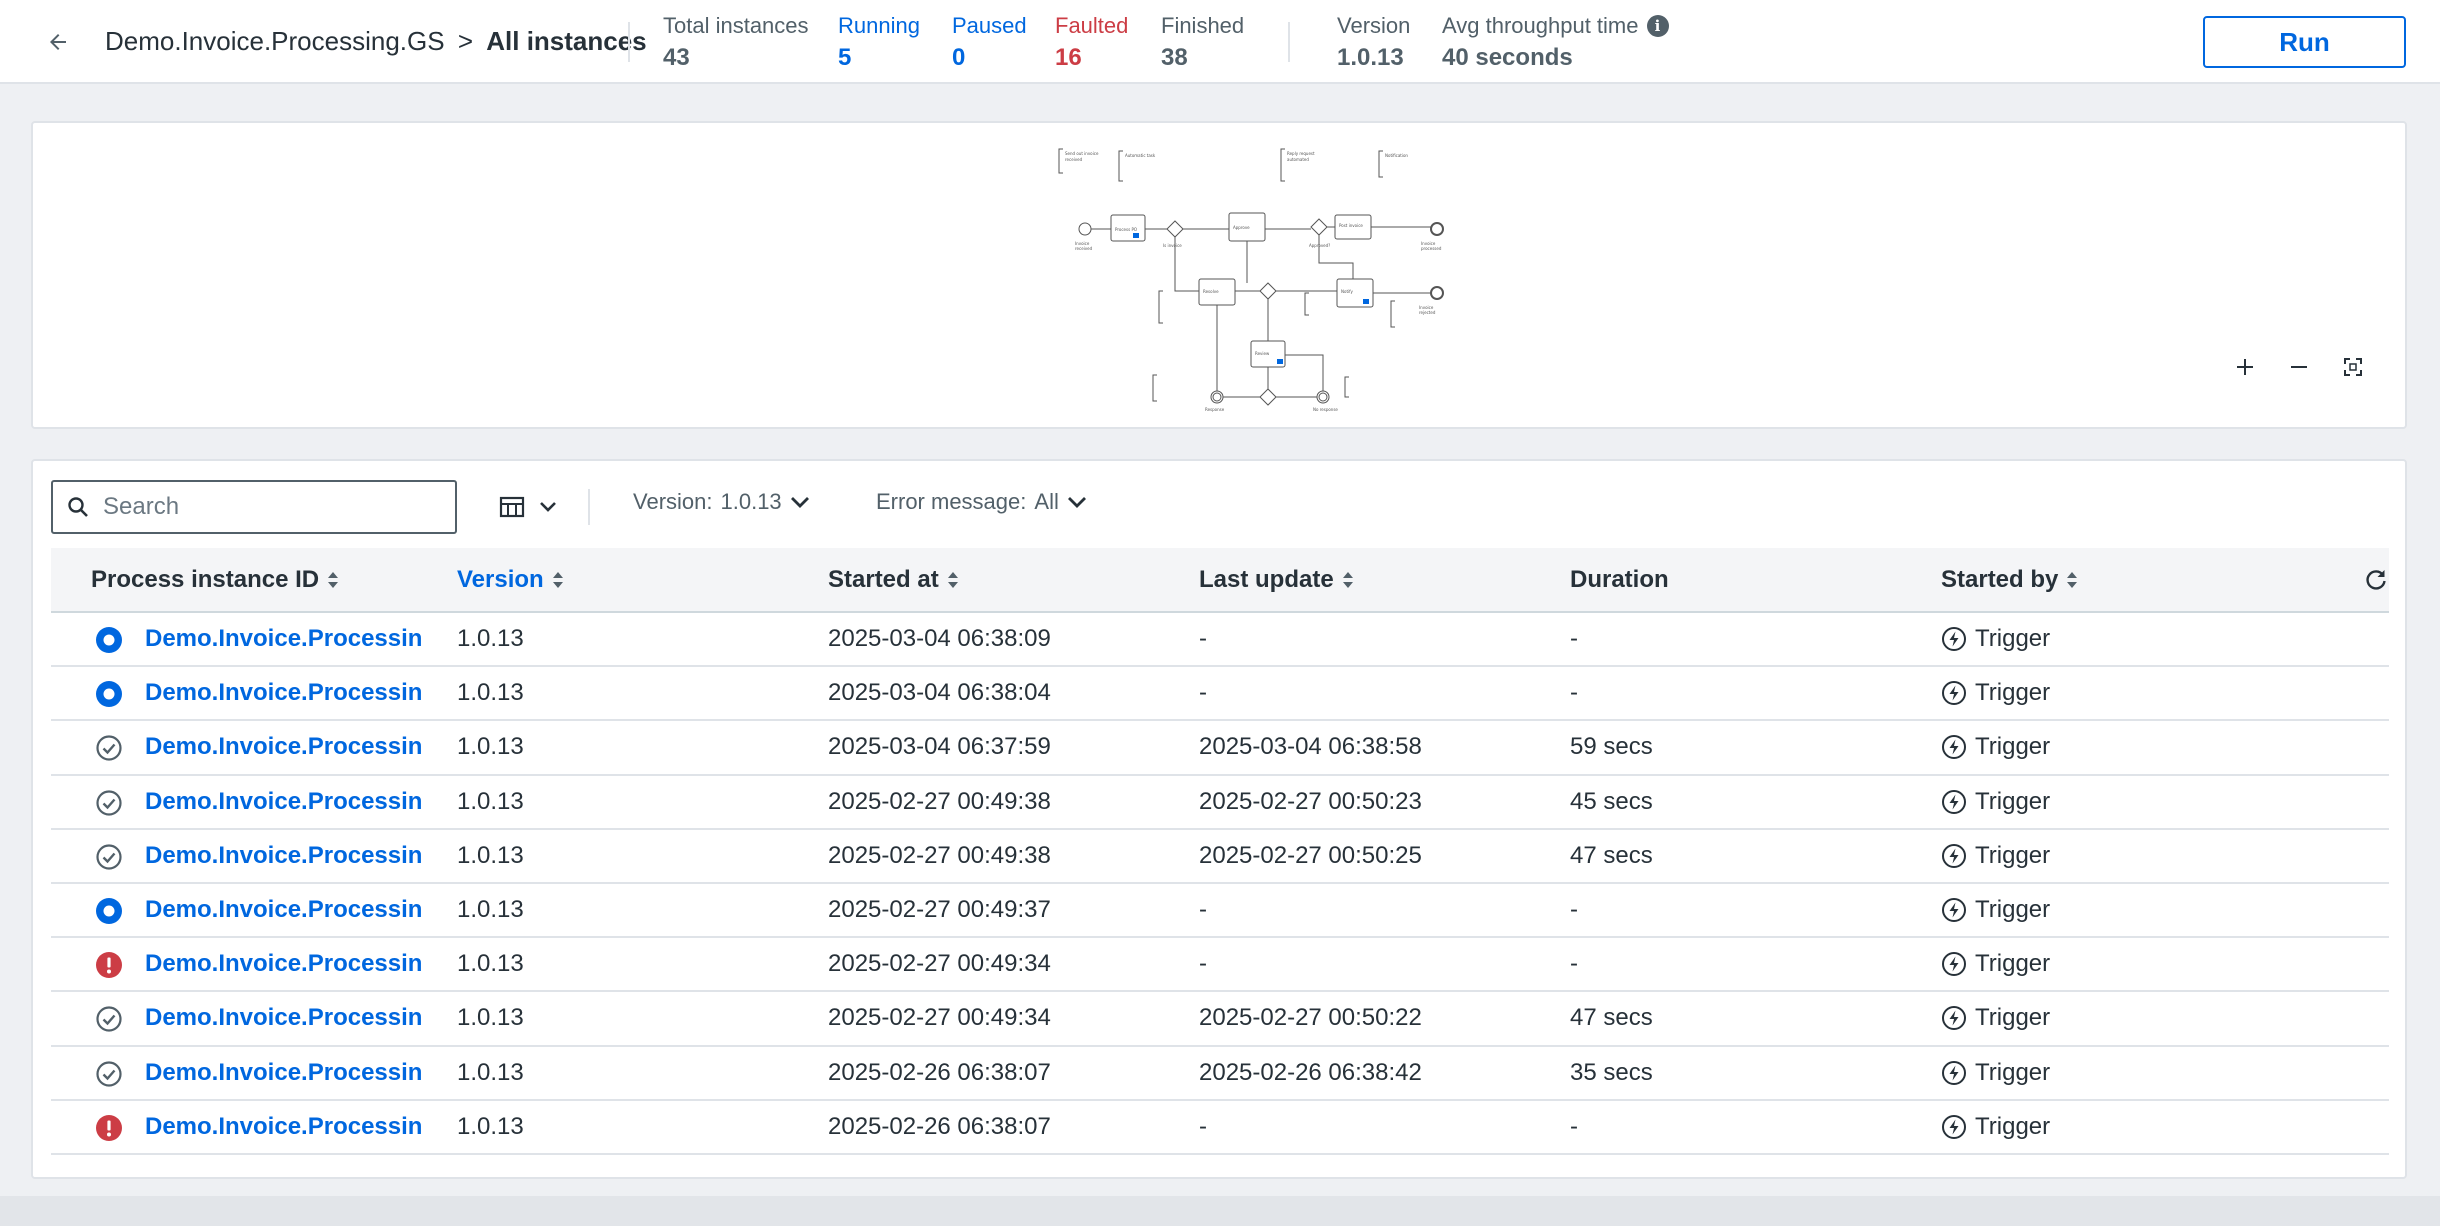  Describe the element at coordinates (1202, 43) in the screenshot. I see `stat-finished: Finished 38` at that location.